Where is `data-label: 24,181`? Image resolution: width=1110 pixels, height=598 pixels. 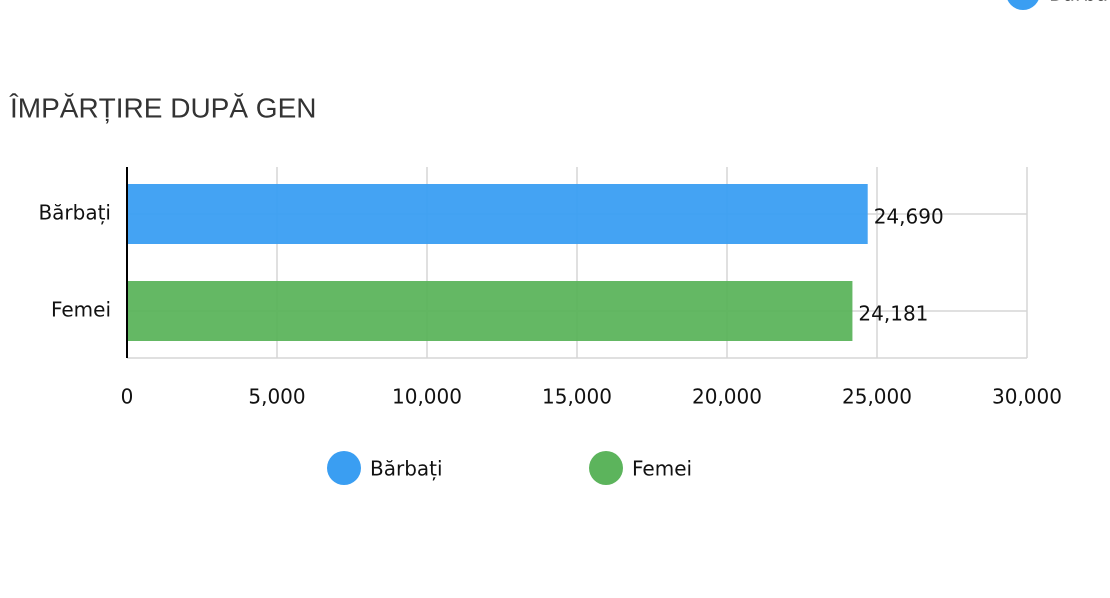
data-label: 24,181 is located at coordinates (893, 314).